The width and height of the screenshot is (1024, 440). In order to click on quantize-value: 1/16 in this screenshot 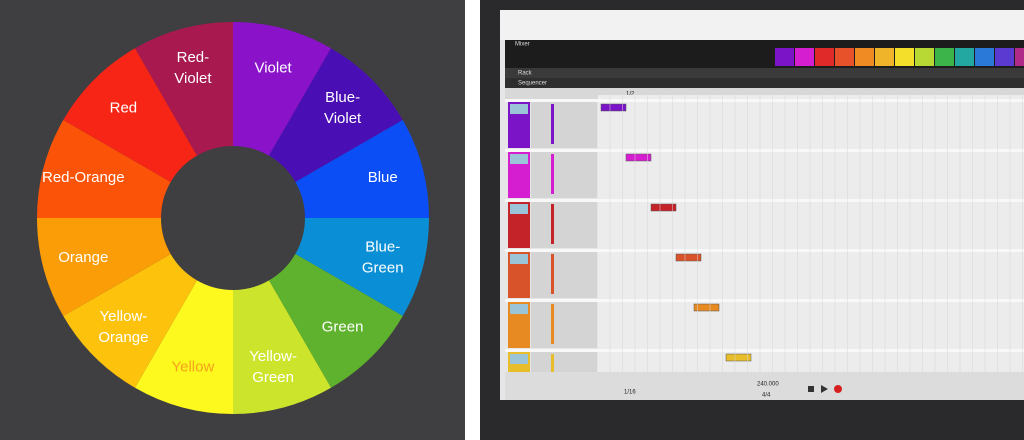, I will do `click(630, 393)`.